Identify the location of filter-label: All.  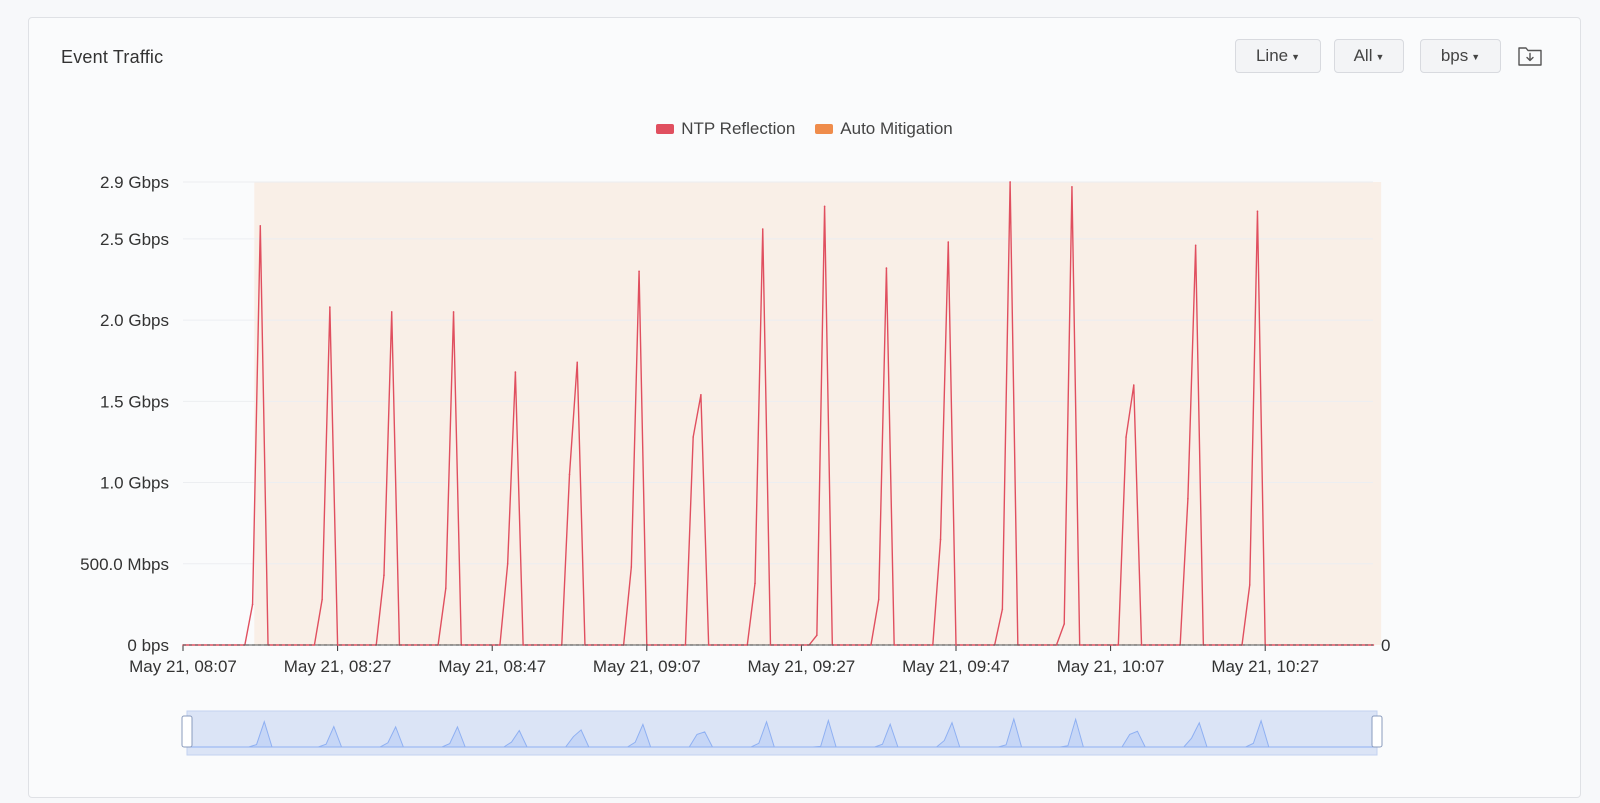
(1363, 55).